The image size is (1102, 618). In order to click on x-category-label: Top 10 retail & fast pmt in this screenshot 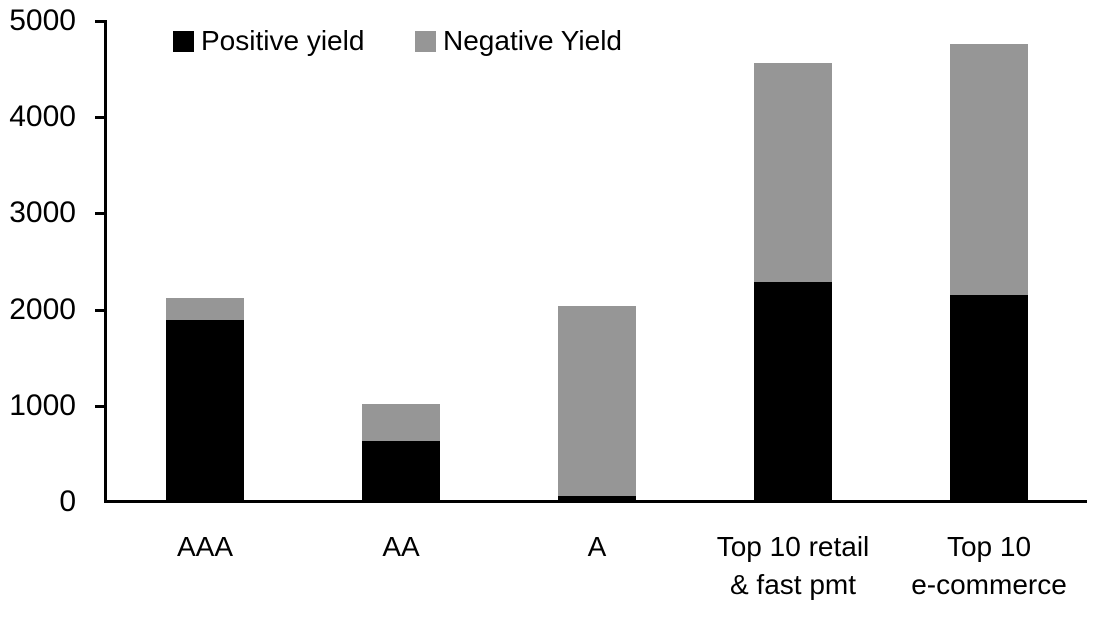, I will do `click(793, 565)`.